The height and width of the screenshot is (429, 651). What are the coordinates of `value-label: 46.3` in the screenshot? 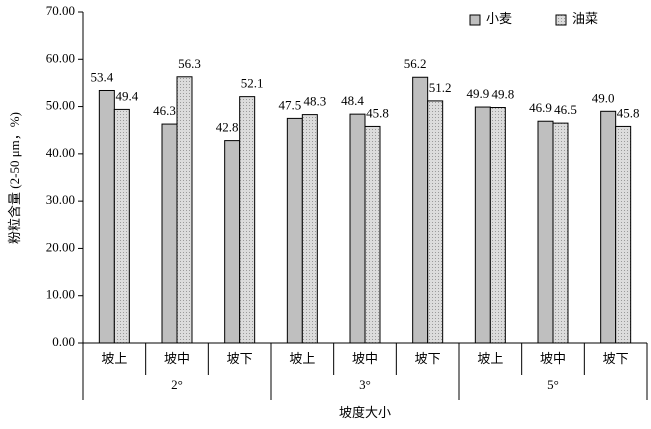 It's located at (164, 110).